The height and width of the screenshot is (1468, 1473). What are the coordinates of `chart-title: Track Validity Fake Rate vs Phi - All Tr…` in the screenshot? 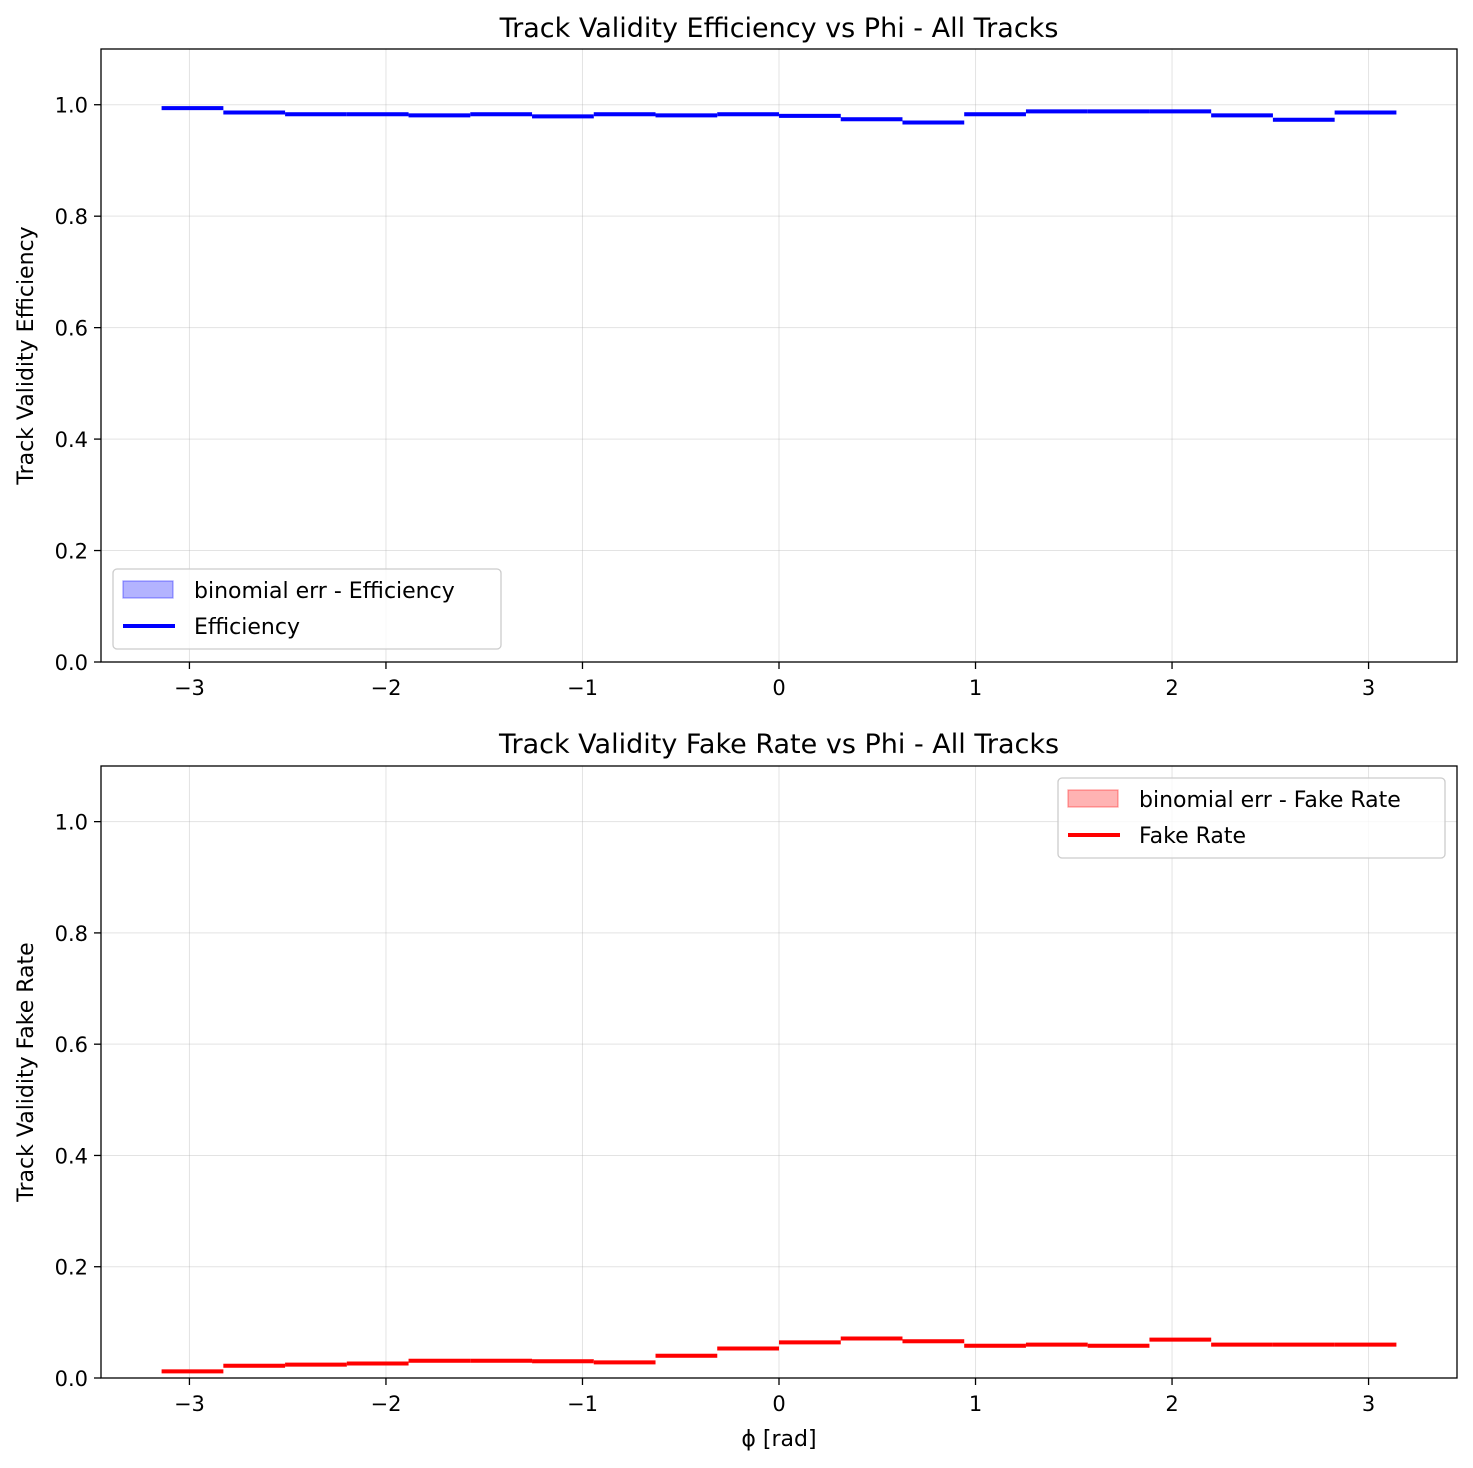 It's located at (778, 744).